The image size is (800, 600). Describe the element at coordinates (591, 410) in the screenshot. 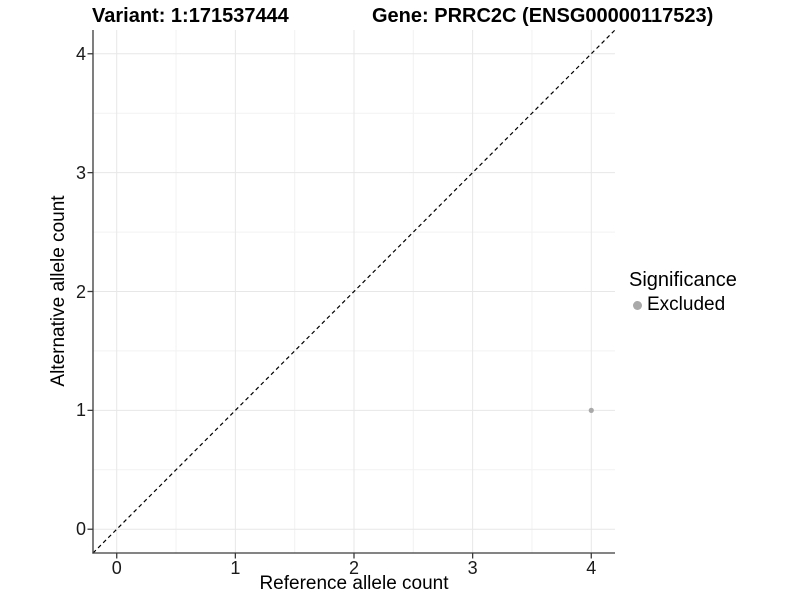

I see `data-point` at that location.